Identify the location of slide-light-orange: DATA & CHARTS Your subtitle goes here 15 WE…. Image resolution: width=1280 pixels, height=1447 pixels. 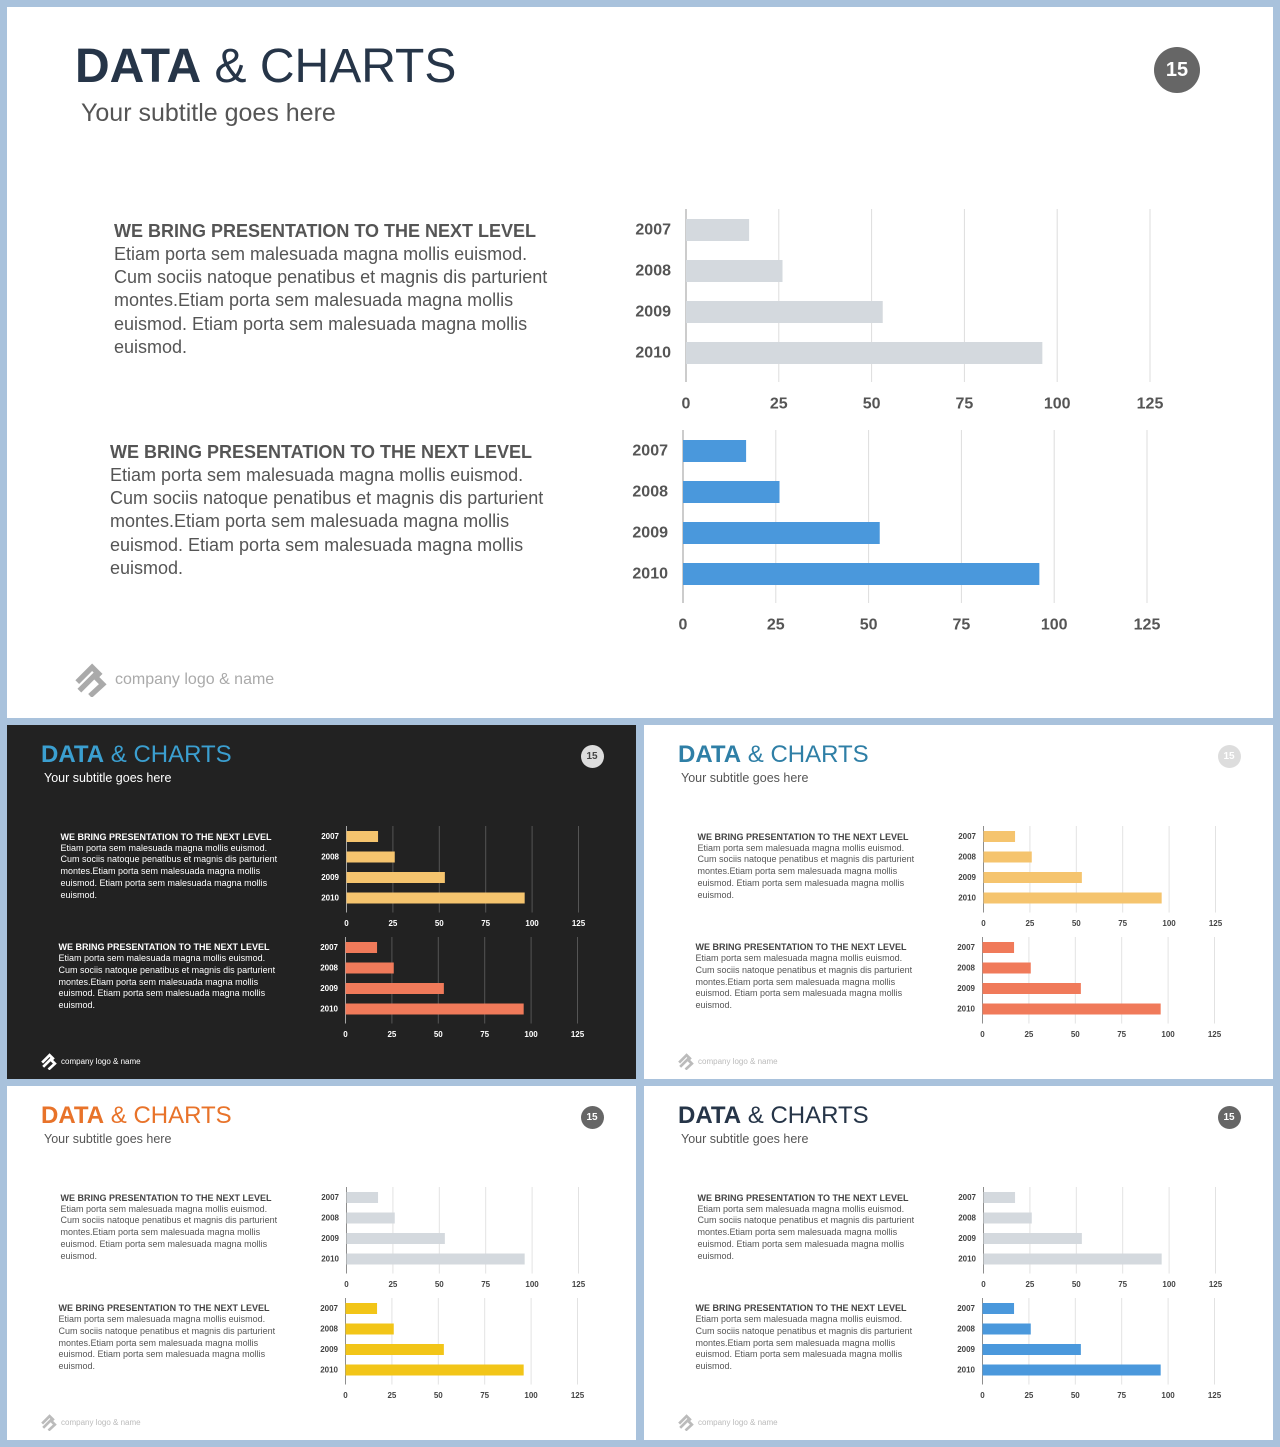
(321, 1263).